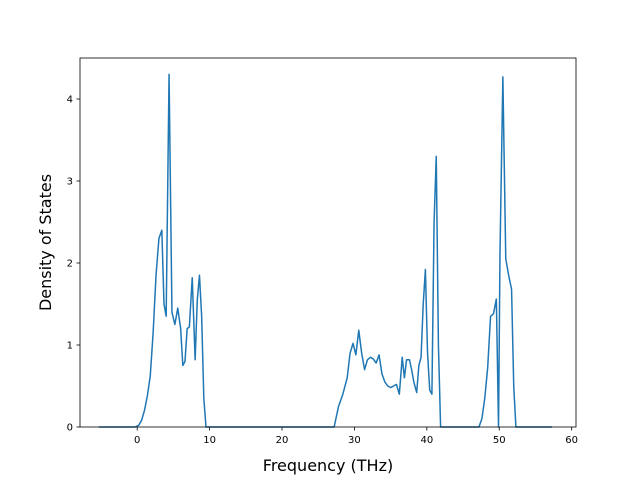 The image size is (640, 480). I want to click on x-tick-label: 0, so click(137, 440).